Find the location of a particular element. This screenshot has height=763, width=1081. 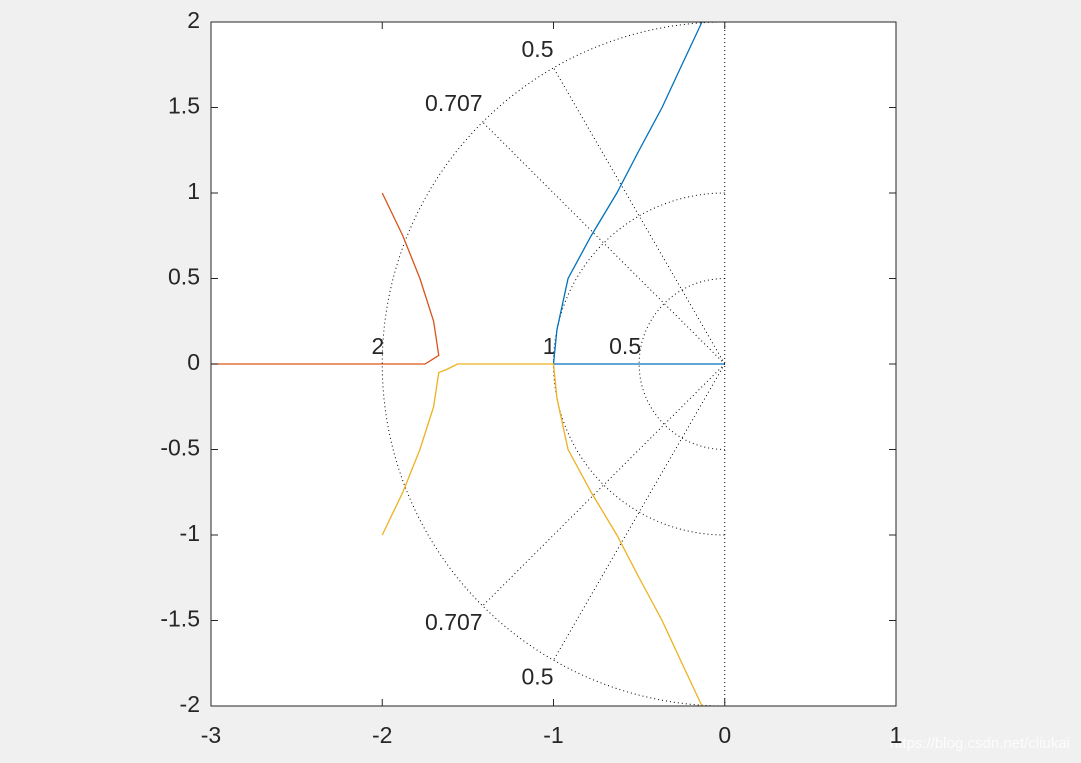

x-tick-label: -3 is located at coordinates (211, 735).